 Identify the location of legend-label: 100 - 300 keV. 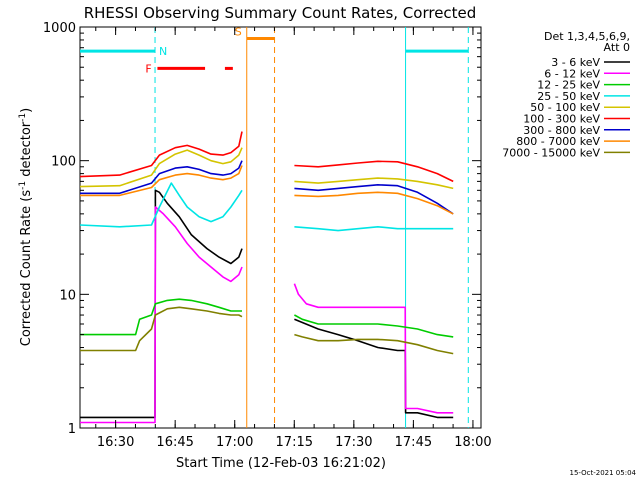
(561, 119).